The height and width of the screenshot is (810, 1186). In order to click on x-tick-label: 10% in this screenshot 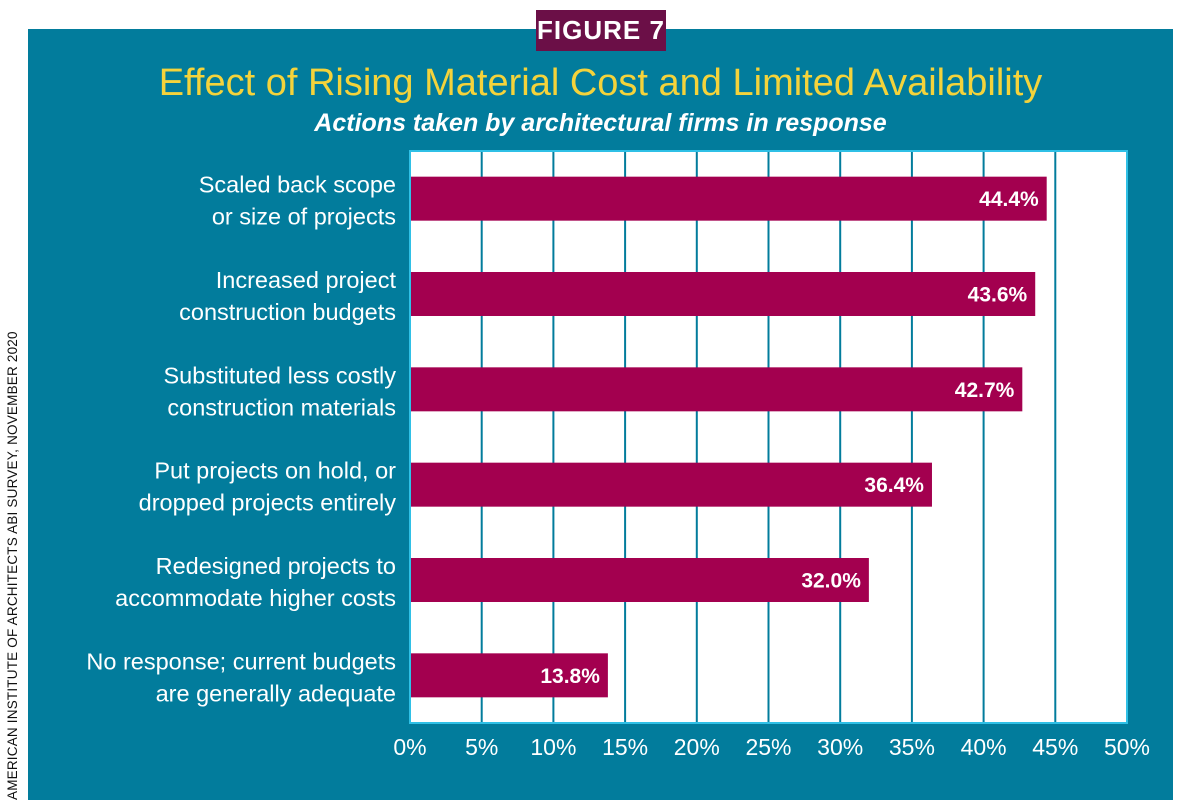, I will do `click(553, 747)`.